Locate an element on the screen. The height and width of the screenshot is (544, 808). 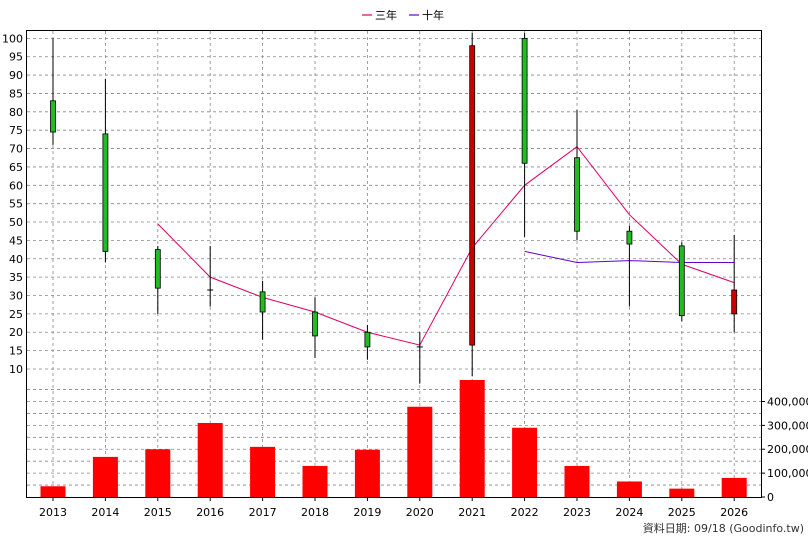
price-tick-label: 35 is located at coordinates (16, 277).